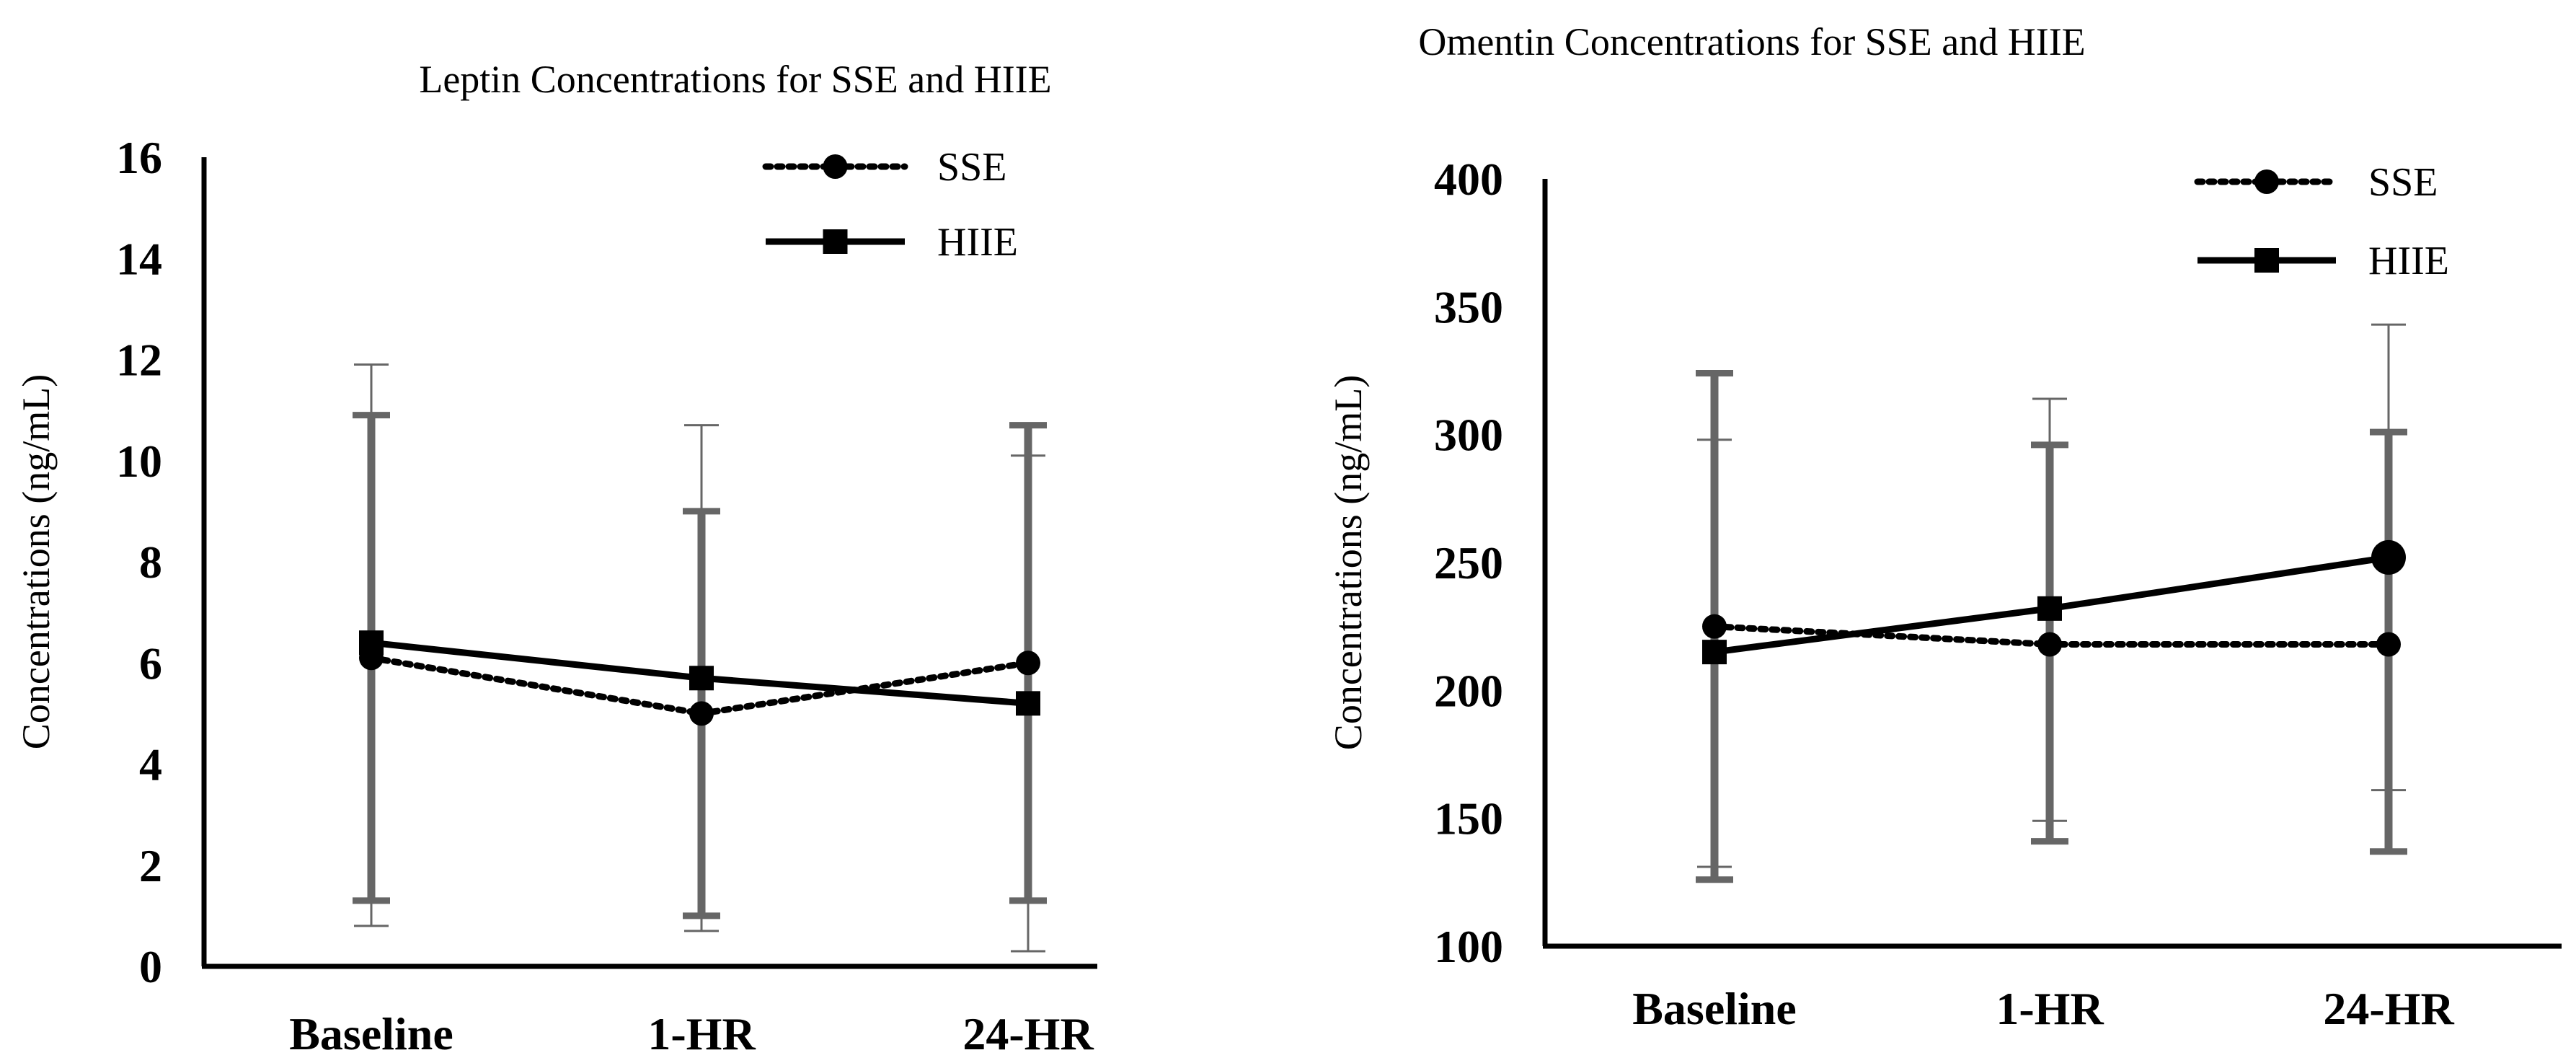 This screenshot has width=2576, height=1063. What do you see at coordinates (1468, 562) in the screenshot?
I see `y-tick-label: 250` at bounding box center [1468, 562].